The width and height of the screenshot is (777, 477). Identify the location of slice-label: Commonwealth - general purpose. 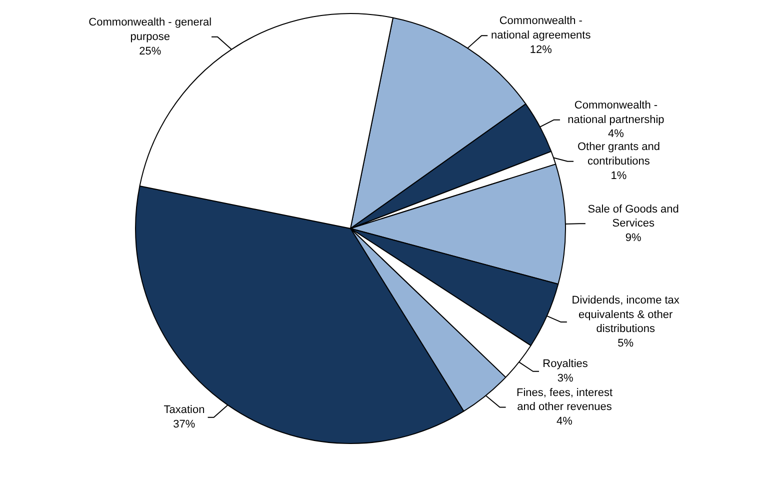
(150, 29).